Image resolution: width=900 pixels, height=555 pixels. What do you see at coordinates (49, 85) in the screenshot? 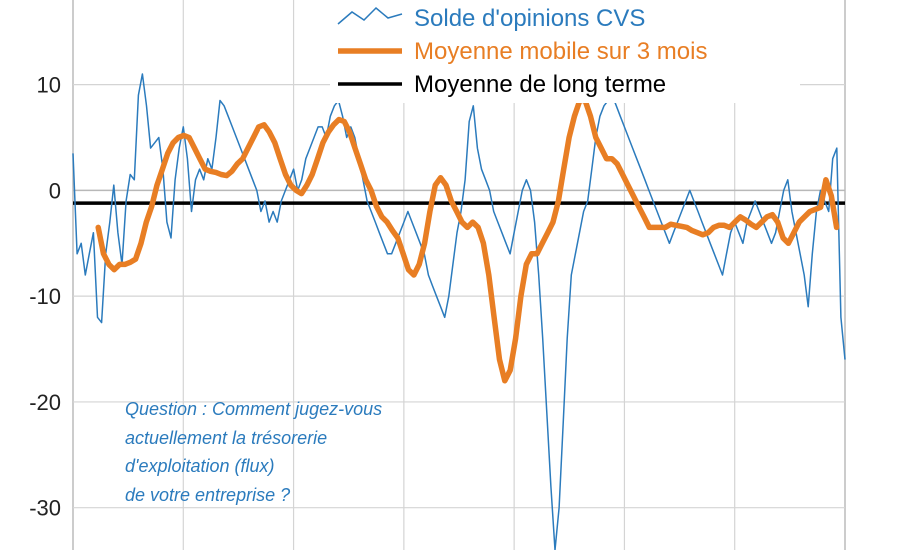
I see `y-tick-label: 10` at bounding box center [49, 85].